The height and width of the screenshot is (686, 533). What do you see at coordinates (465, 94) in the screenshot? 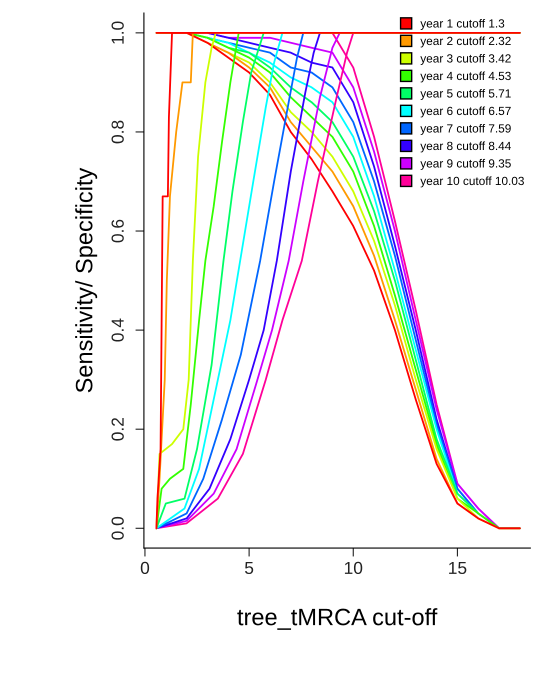
I see `legend-label: year 5 cutoff 5.71` at bounding box center [465, 94].